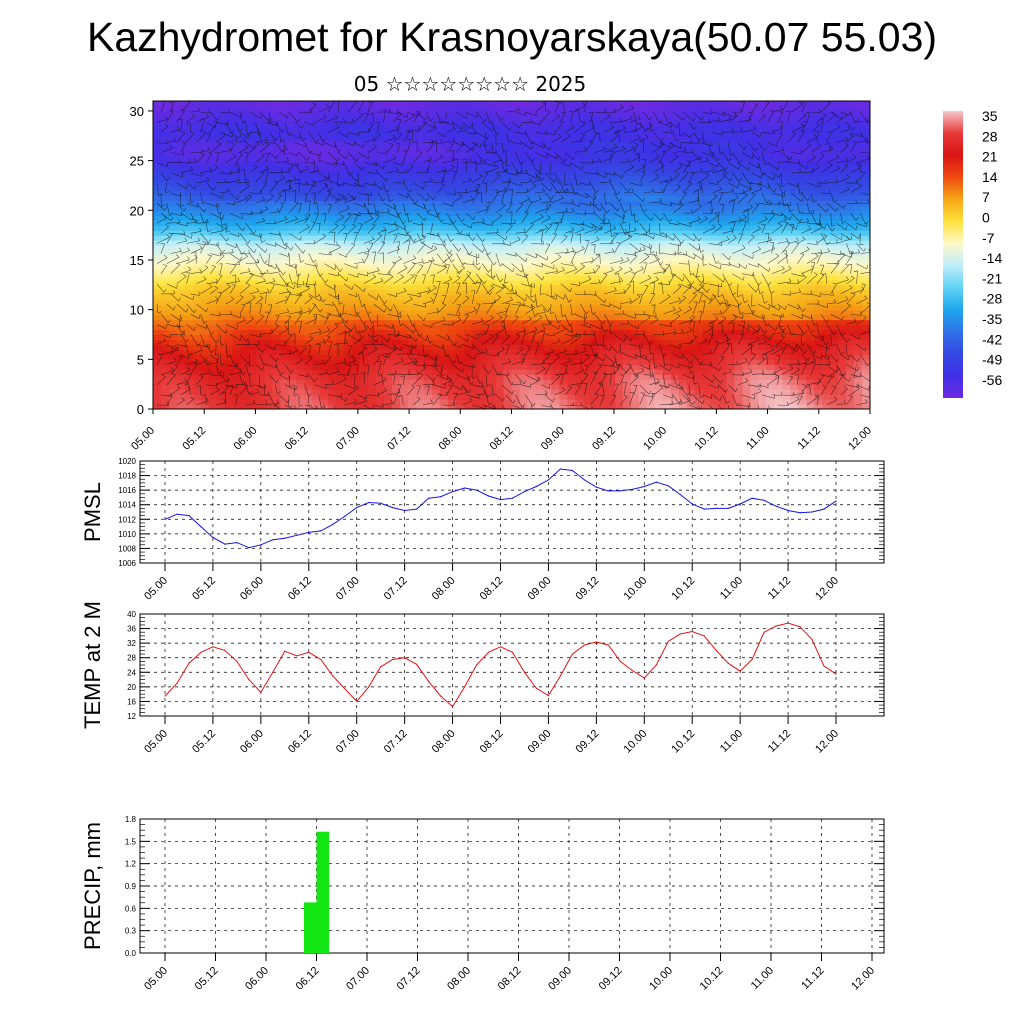 This screenshot has width=1024, height=1024. I want to click on y-tick-label: 1018, so click(127, 476).